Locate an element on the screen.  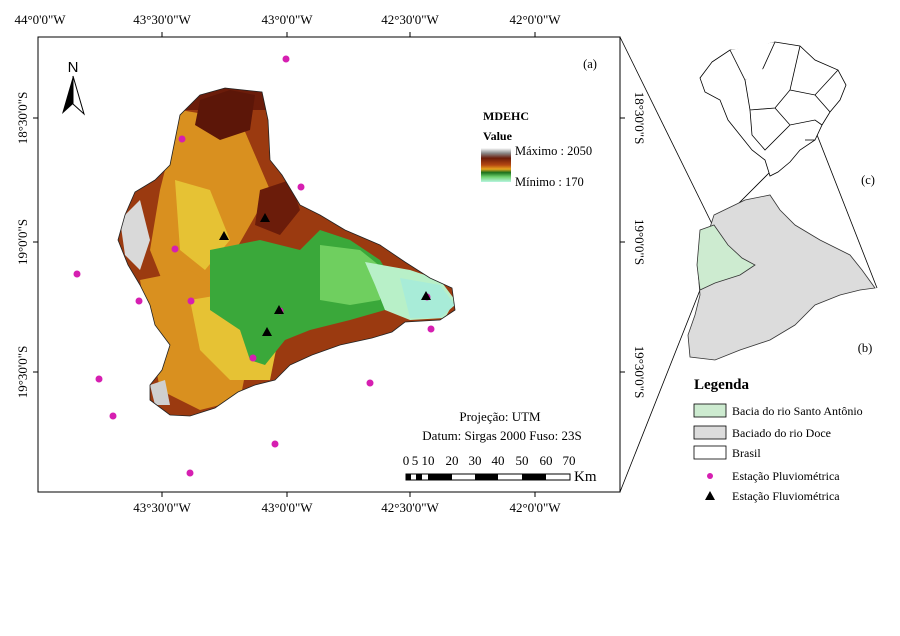
legend-swatch-rio-doce is located at coordinates (710, 432).